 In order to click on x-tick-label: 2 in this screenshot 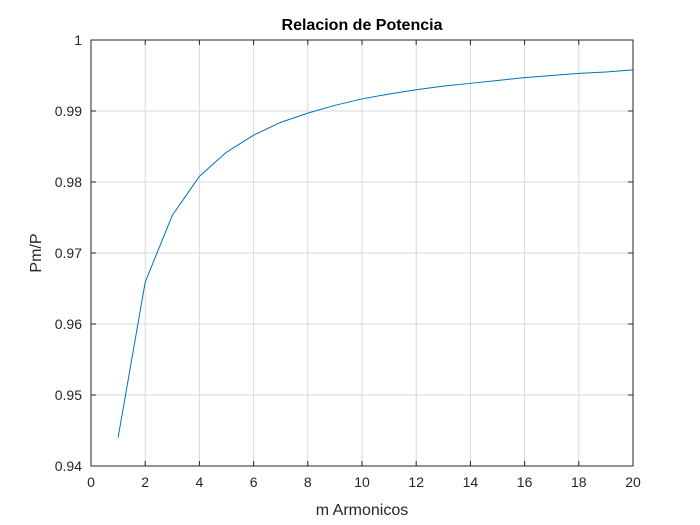, I will do `click(145, 482)`.